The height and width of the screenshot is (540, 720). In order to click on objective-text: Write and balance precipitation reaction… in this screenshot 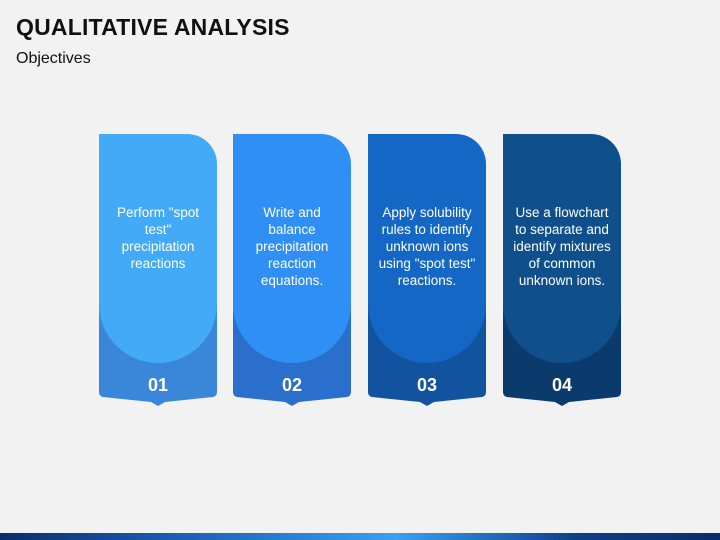, I will do `click(292, 246)`.